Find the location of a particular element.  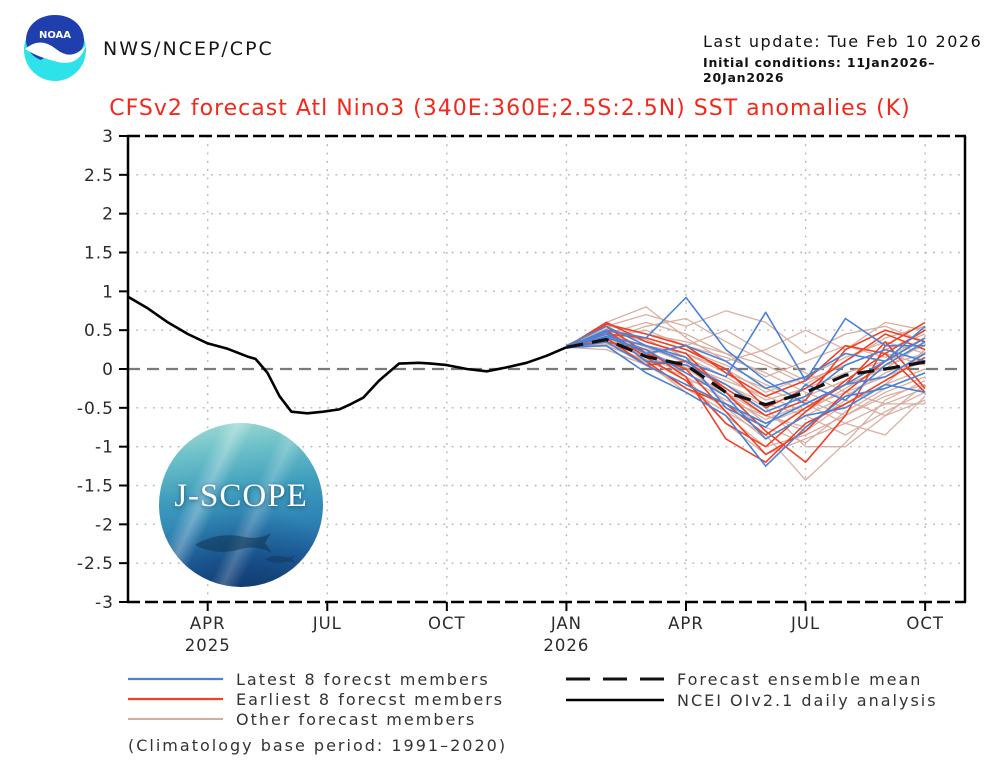

svg-text: JAN is located at coordinates (566, 623).